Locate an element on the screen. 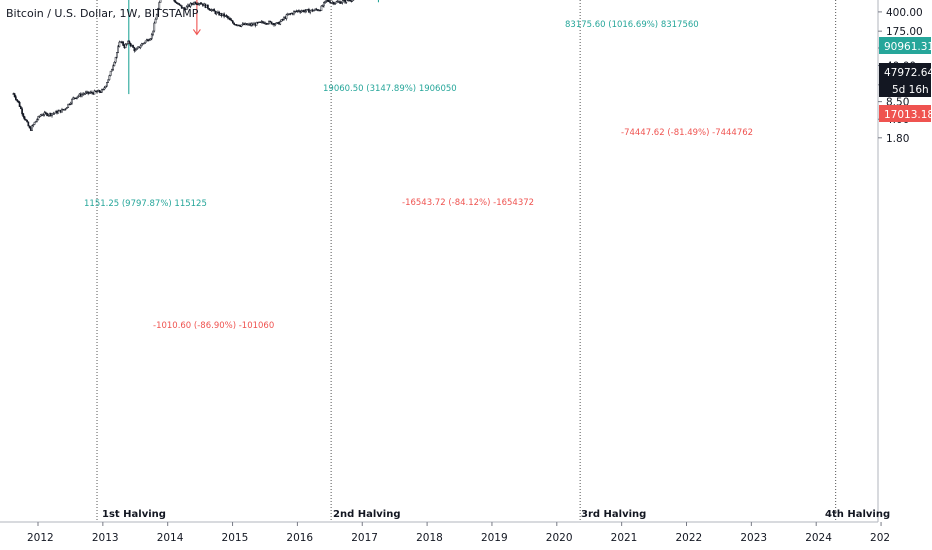  year-tick-label: 2014 is located at coordinates (170, 538).